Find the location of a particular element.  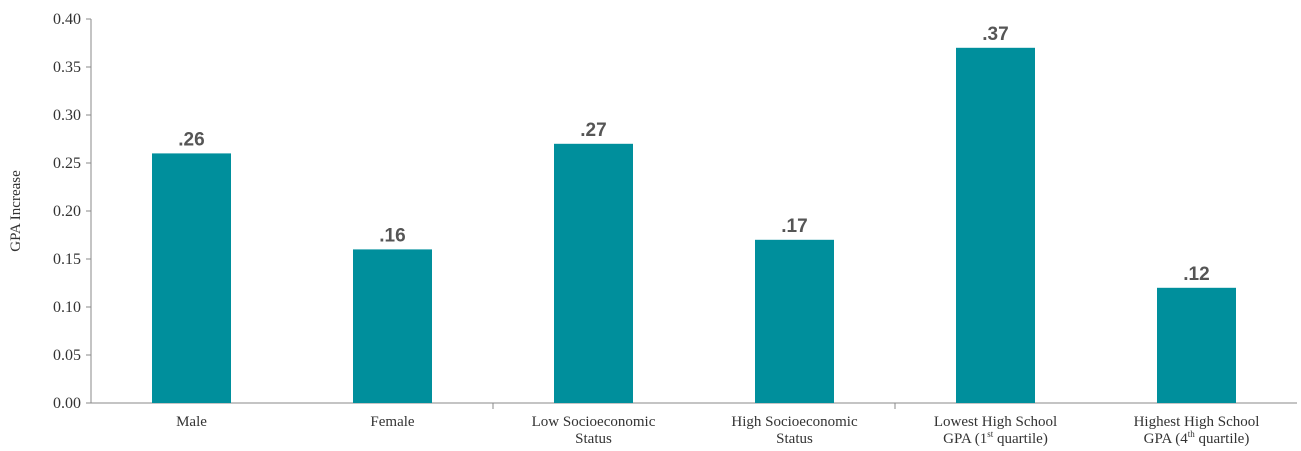

x-axis is located at coordinates (694, 405).